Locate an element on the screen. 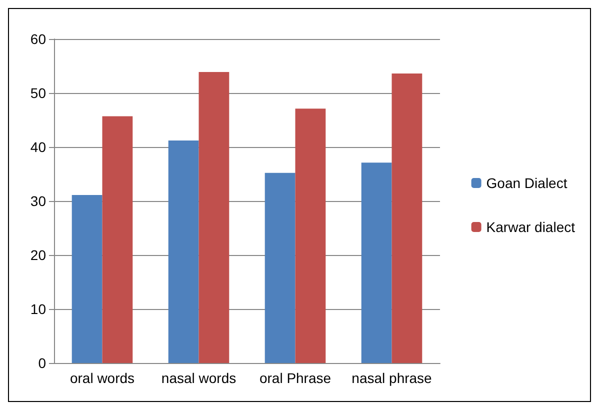 Image resolution: width=601 pixels, height=412 pixels. y-tick-label: 50 is located at coordinates (38, 93).